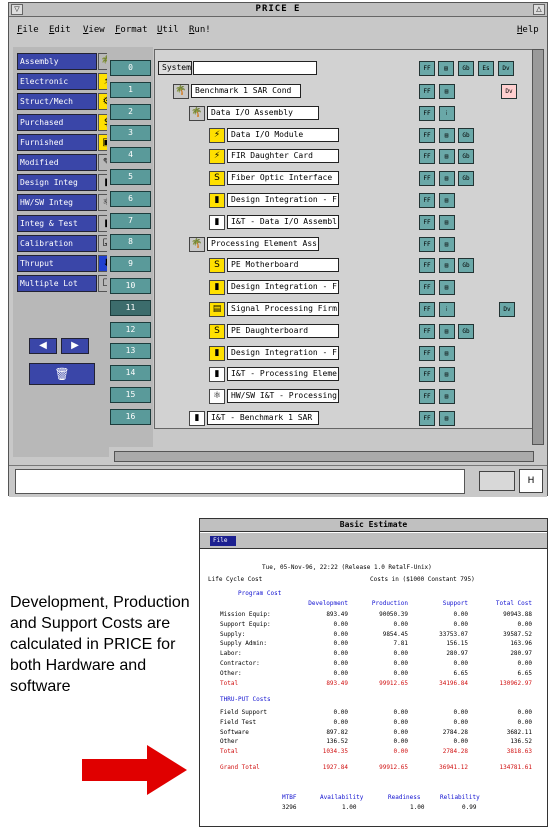 The image size is (550, 830). I want to click on tree-node: PE Daughterboard, so click(283, 330).